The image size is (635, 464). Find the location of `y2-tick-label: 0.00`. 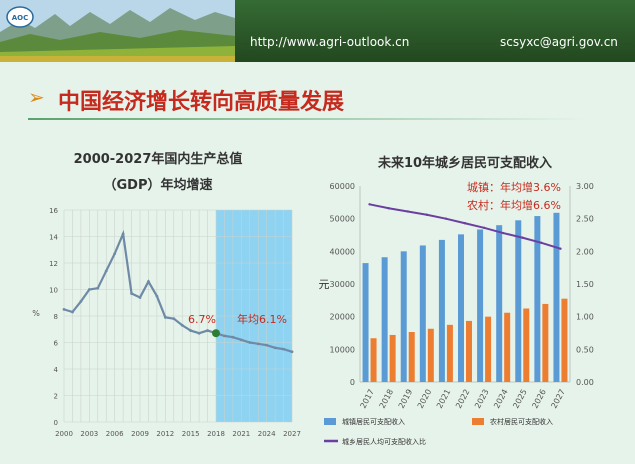

y2-tick-label: 0.00 is located at coordinates (585, 382).